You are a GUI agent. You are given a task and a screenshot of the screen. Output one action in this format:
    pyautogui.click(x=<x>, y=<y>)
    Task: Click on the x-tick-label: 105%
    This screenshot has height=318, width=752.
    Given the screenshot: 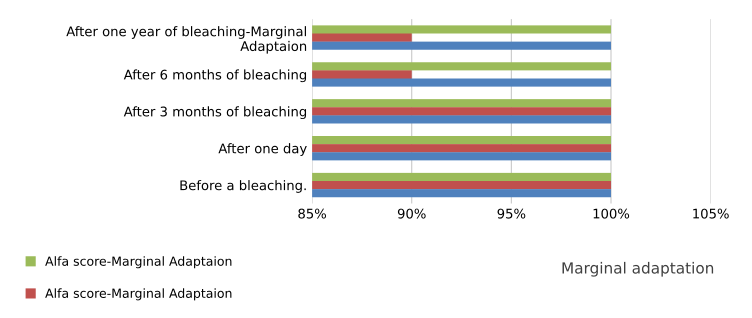 What is the action you would take?
    pyautogui.click(x=711, y=213)
    